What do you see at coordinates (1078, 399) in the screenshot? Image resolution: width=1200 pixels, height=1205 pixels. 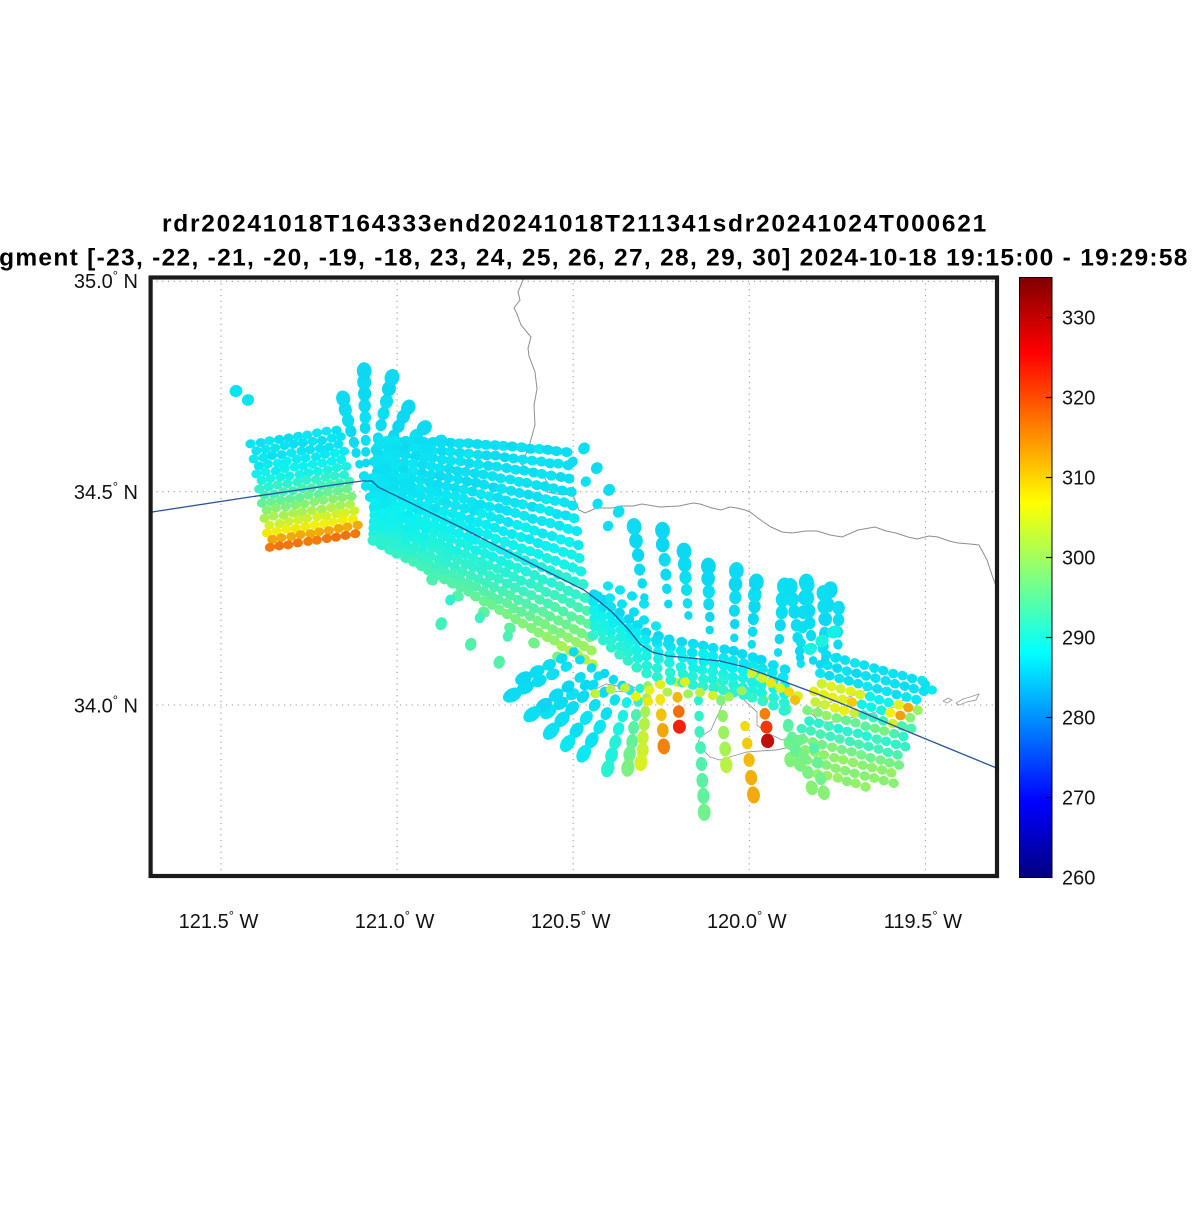 I see `svg-text: 320` at bounding box center [1078, 399].